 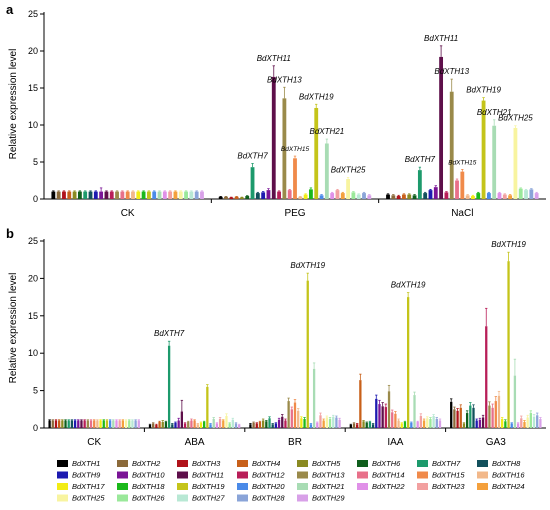 What do you see at coordinates (223, 424) in the screenshot?
I see `bar-aba-bdxth24` at bounding box center [223, 424].